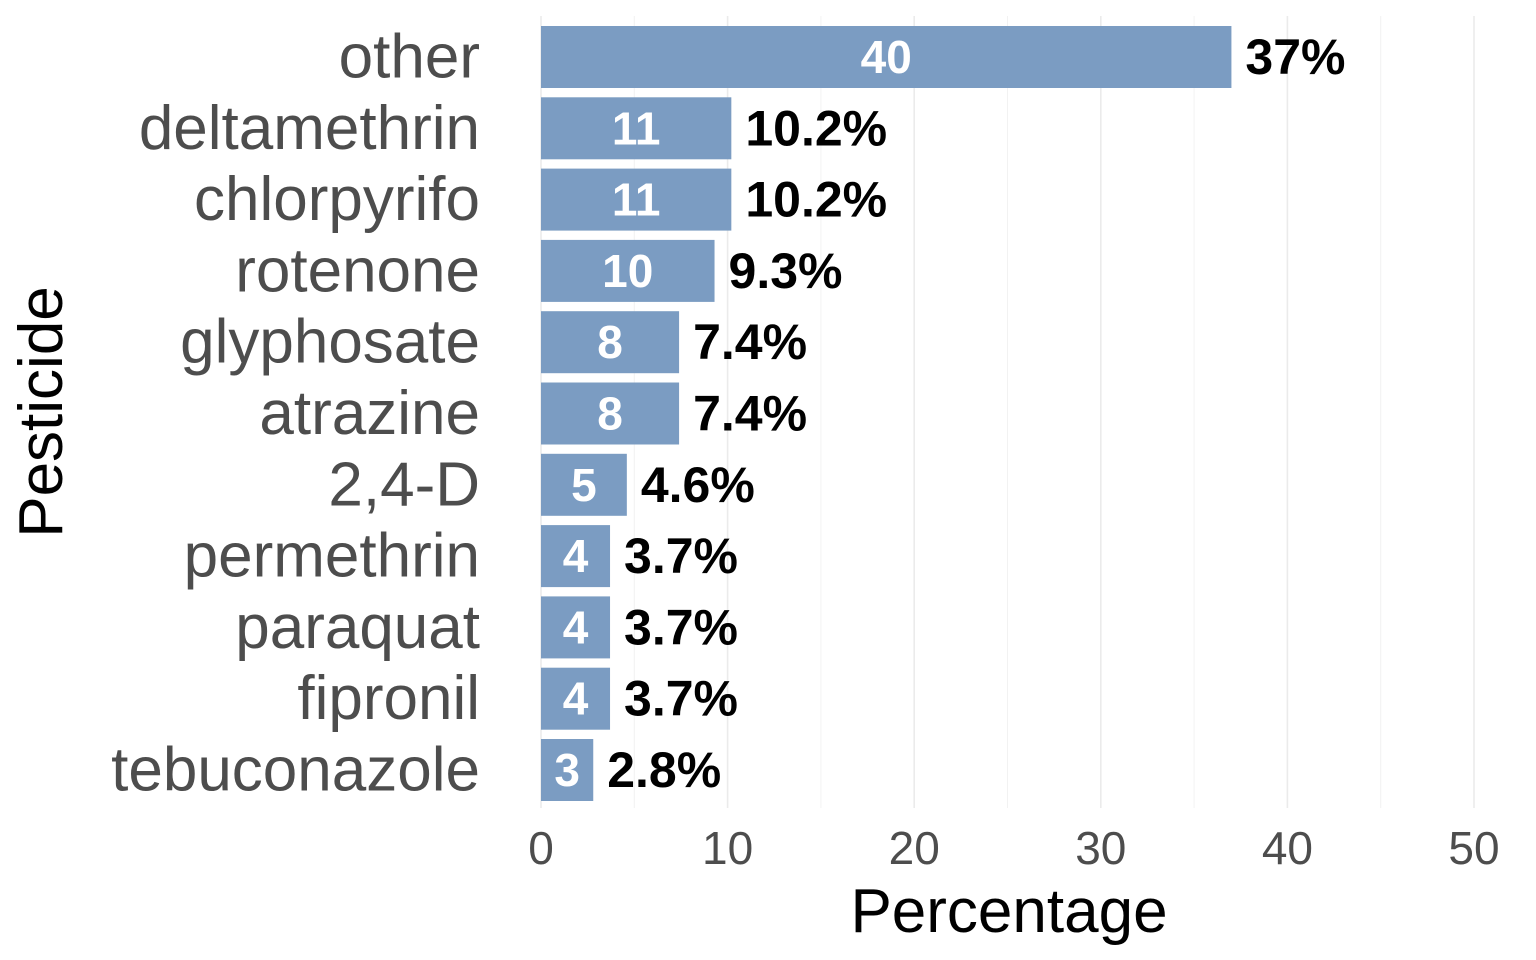 Image resolution: width=1536 pixels, height=960 pixels. Describe the element at coordinates (786, 271) in the screenshot. I see `percent-label: 9.3%` at that location.